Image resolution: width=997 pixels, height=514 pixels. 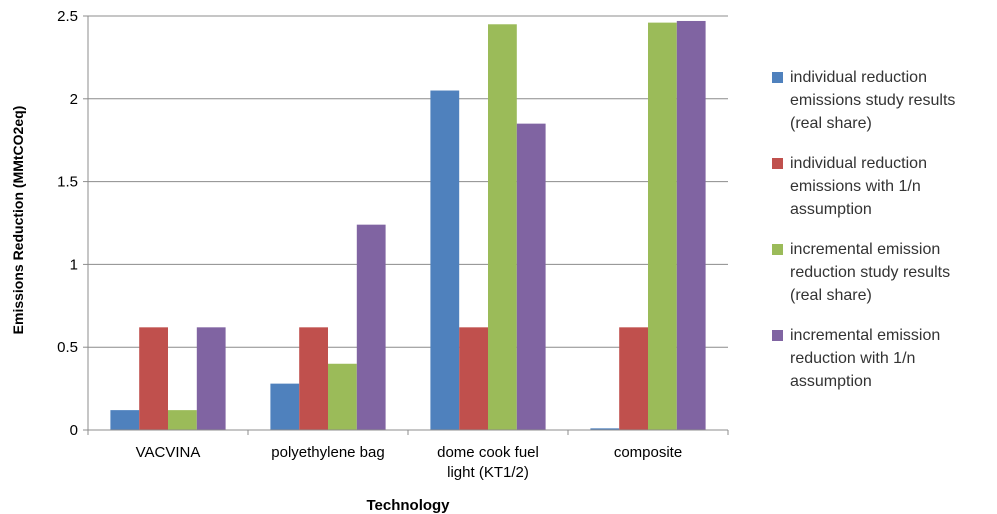 I want to click on y-tick-label: 2.5, so click(x=67, y=16).